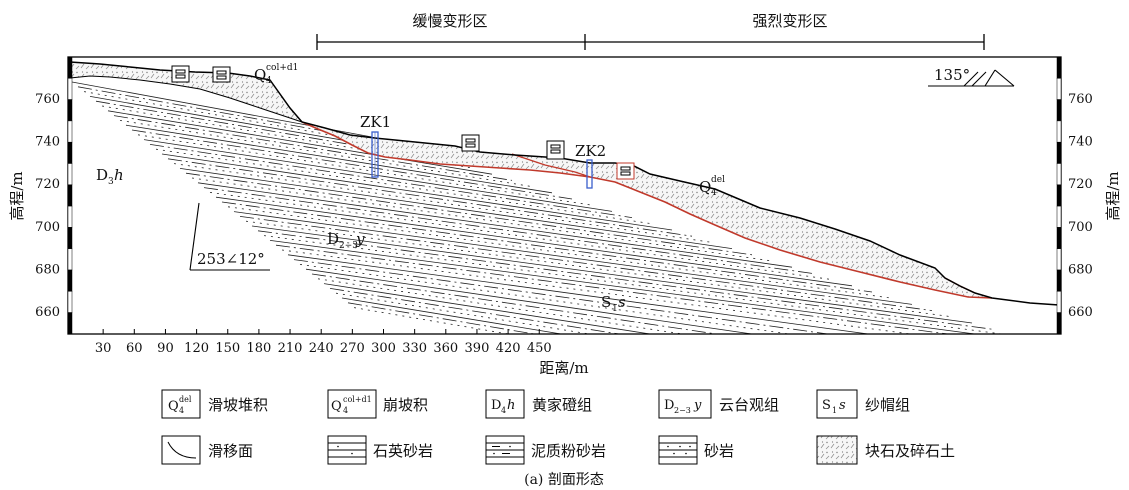 The height and width of the screenshot is (490, 1129). I want to click on colluvium-body, so click(186, 92).